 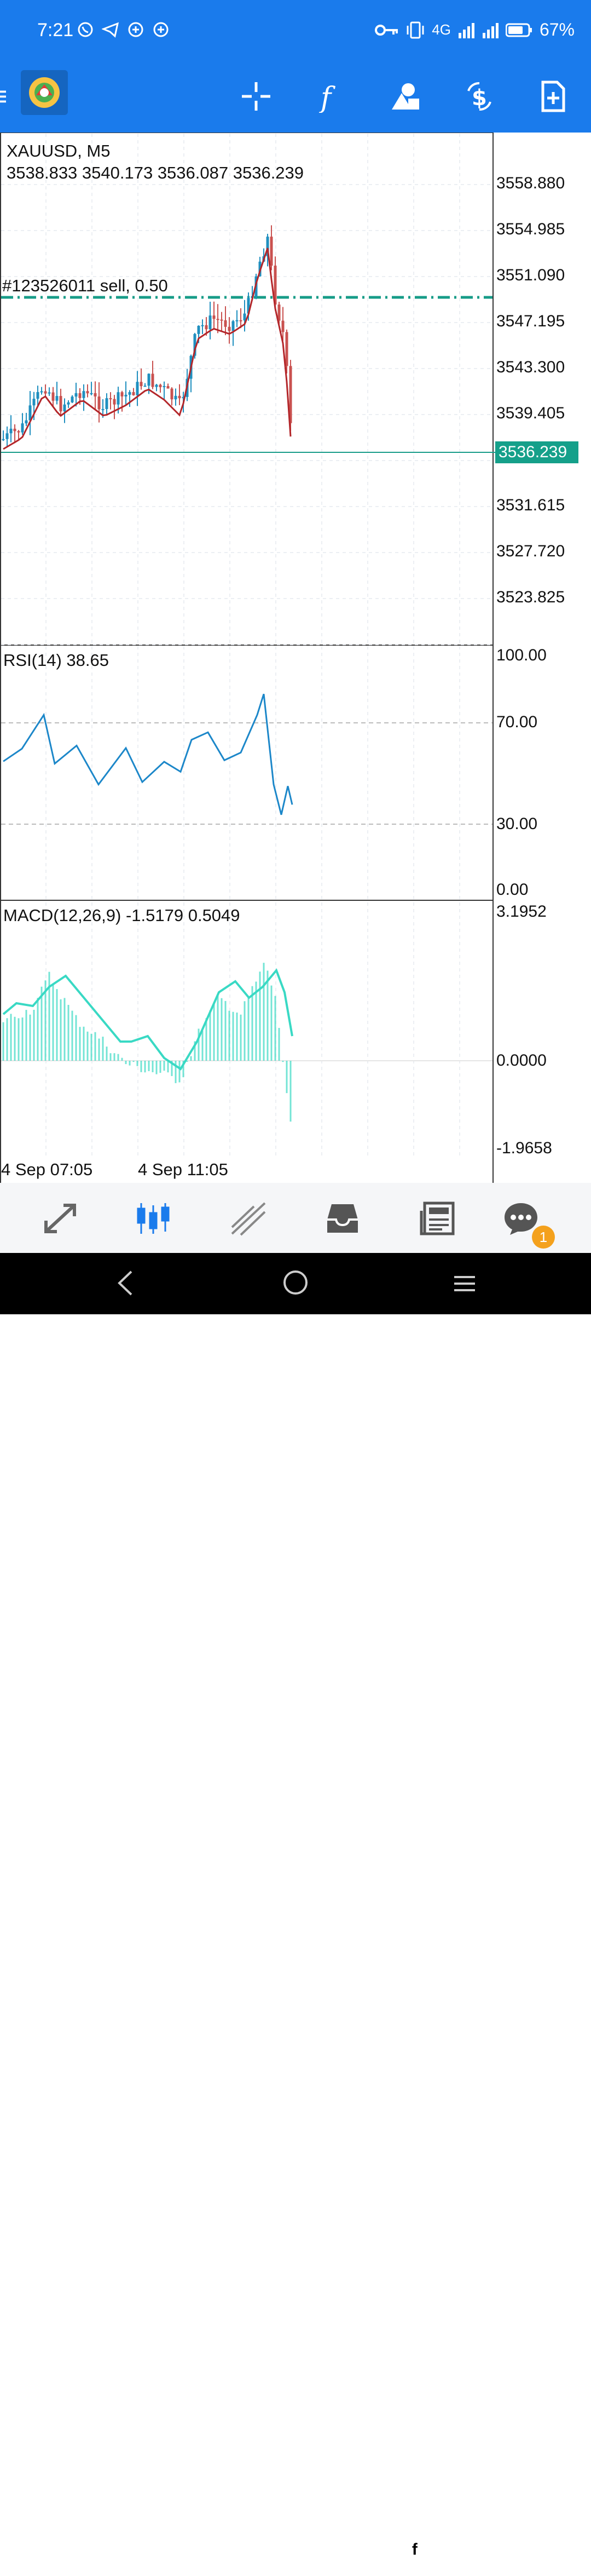 I want to click on menu-button, so click(x=8, y=96).